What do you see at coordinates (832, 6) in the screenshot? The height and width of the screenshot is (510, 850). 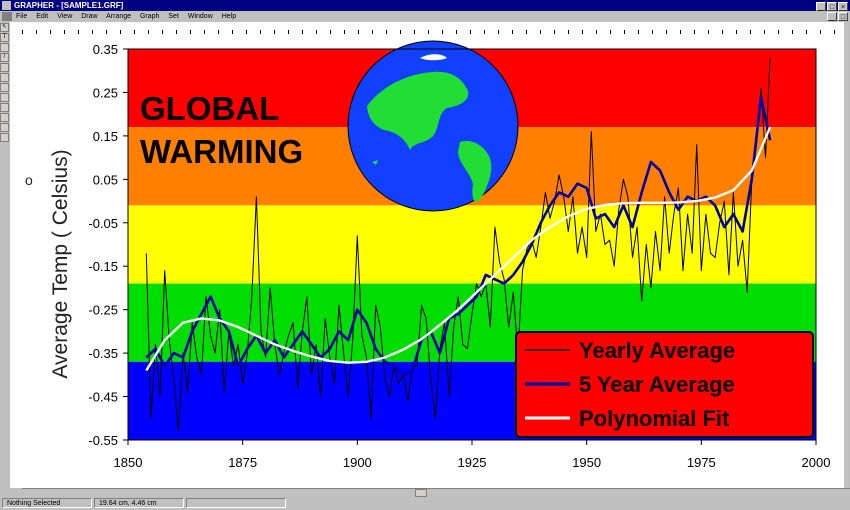 I see `maximize-icon: □` at bounding box center [832, 6].